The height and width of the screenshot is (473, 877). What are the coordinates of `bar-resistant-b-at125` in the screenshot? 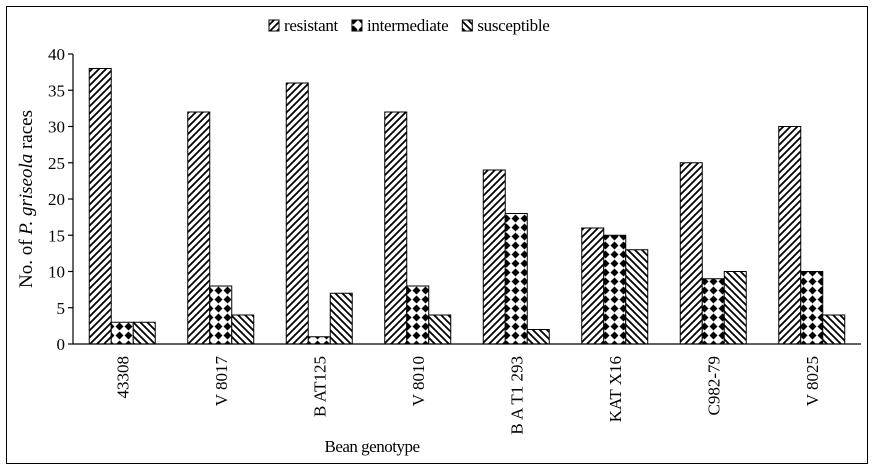 It's located at (297, 213).